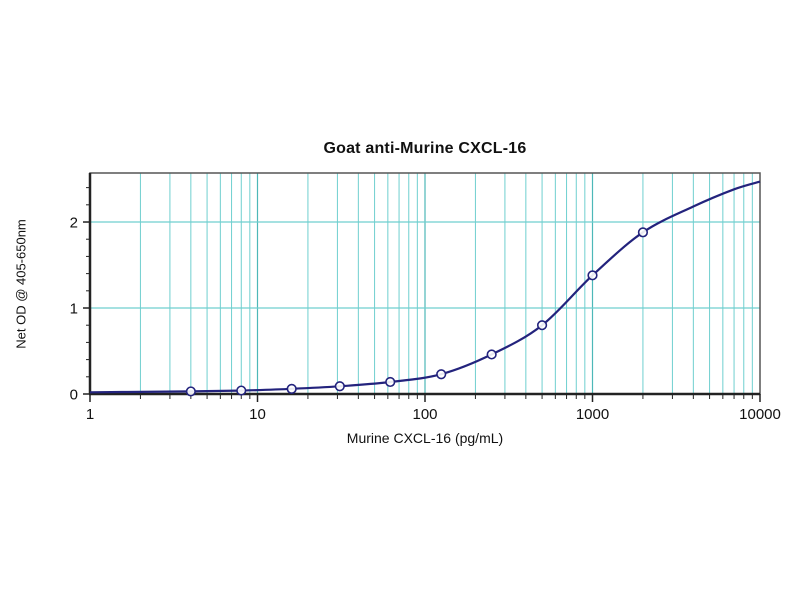 This screenshot has width=800, height=600. What do you see at coordinates (21, 284) in the screenshot?
I see `y-axis-label: Net OD @ 405-650nm` at bounding box center [21, 284].